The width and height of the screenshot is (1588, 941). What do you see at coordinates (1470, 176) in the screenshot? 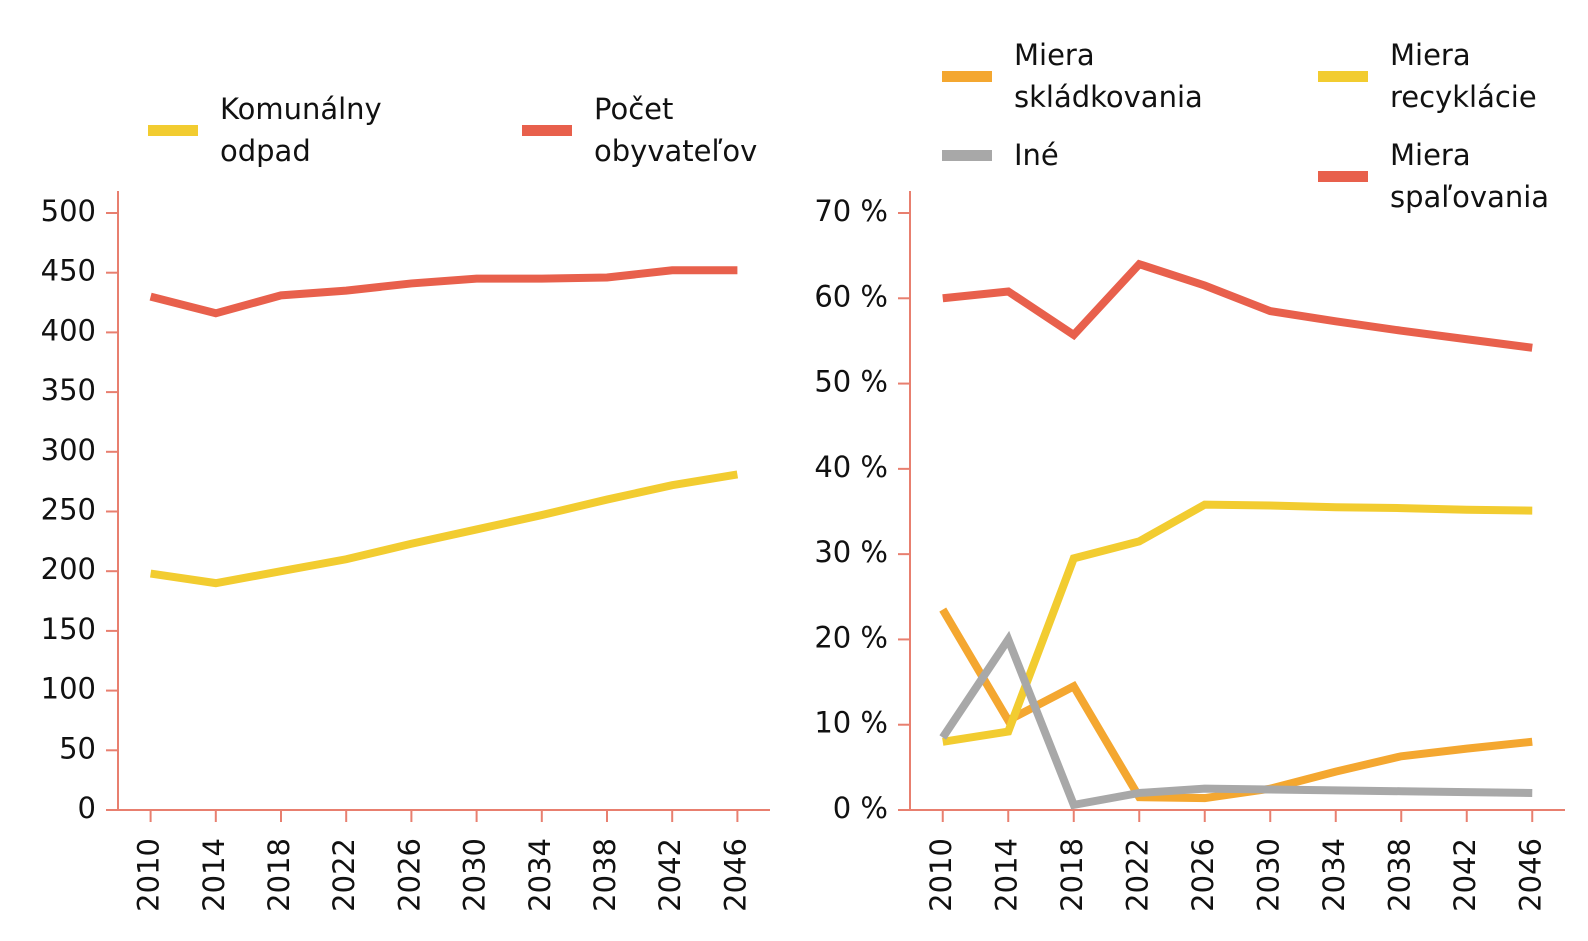
I see `legend-label: Miera spaľovania` at bounding box center [1470, 176].